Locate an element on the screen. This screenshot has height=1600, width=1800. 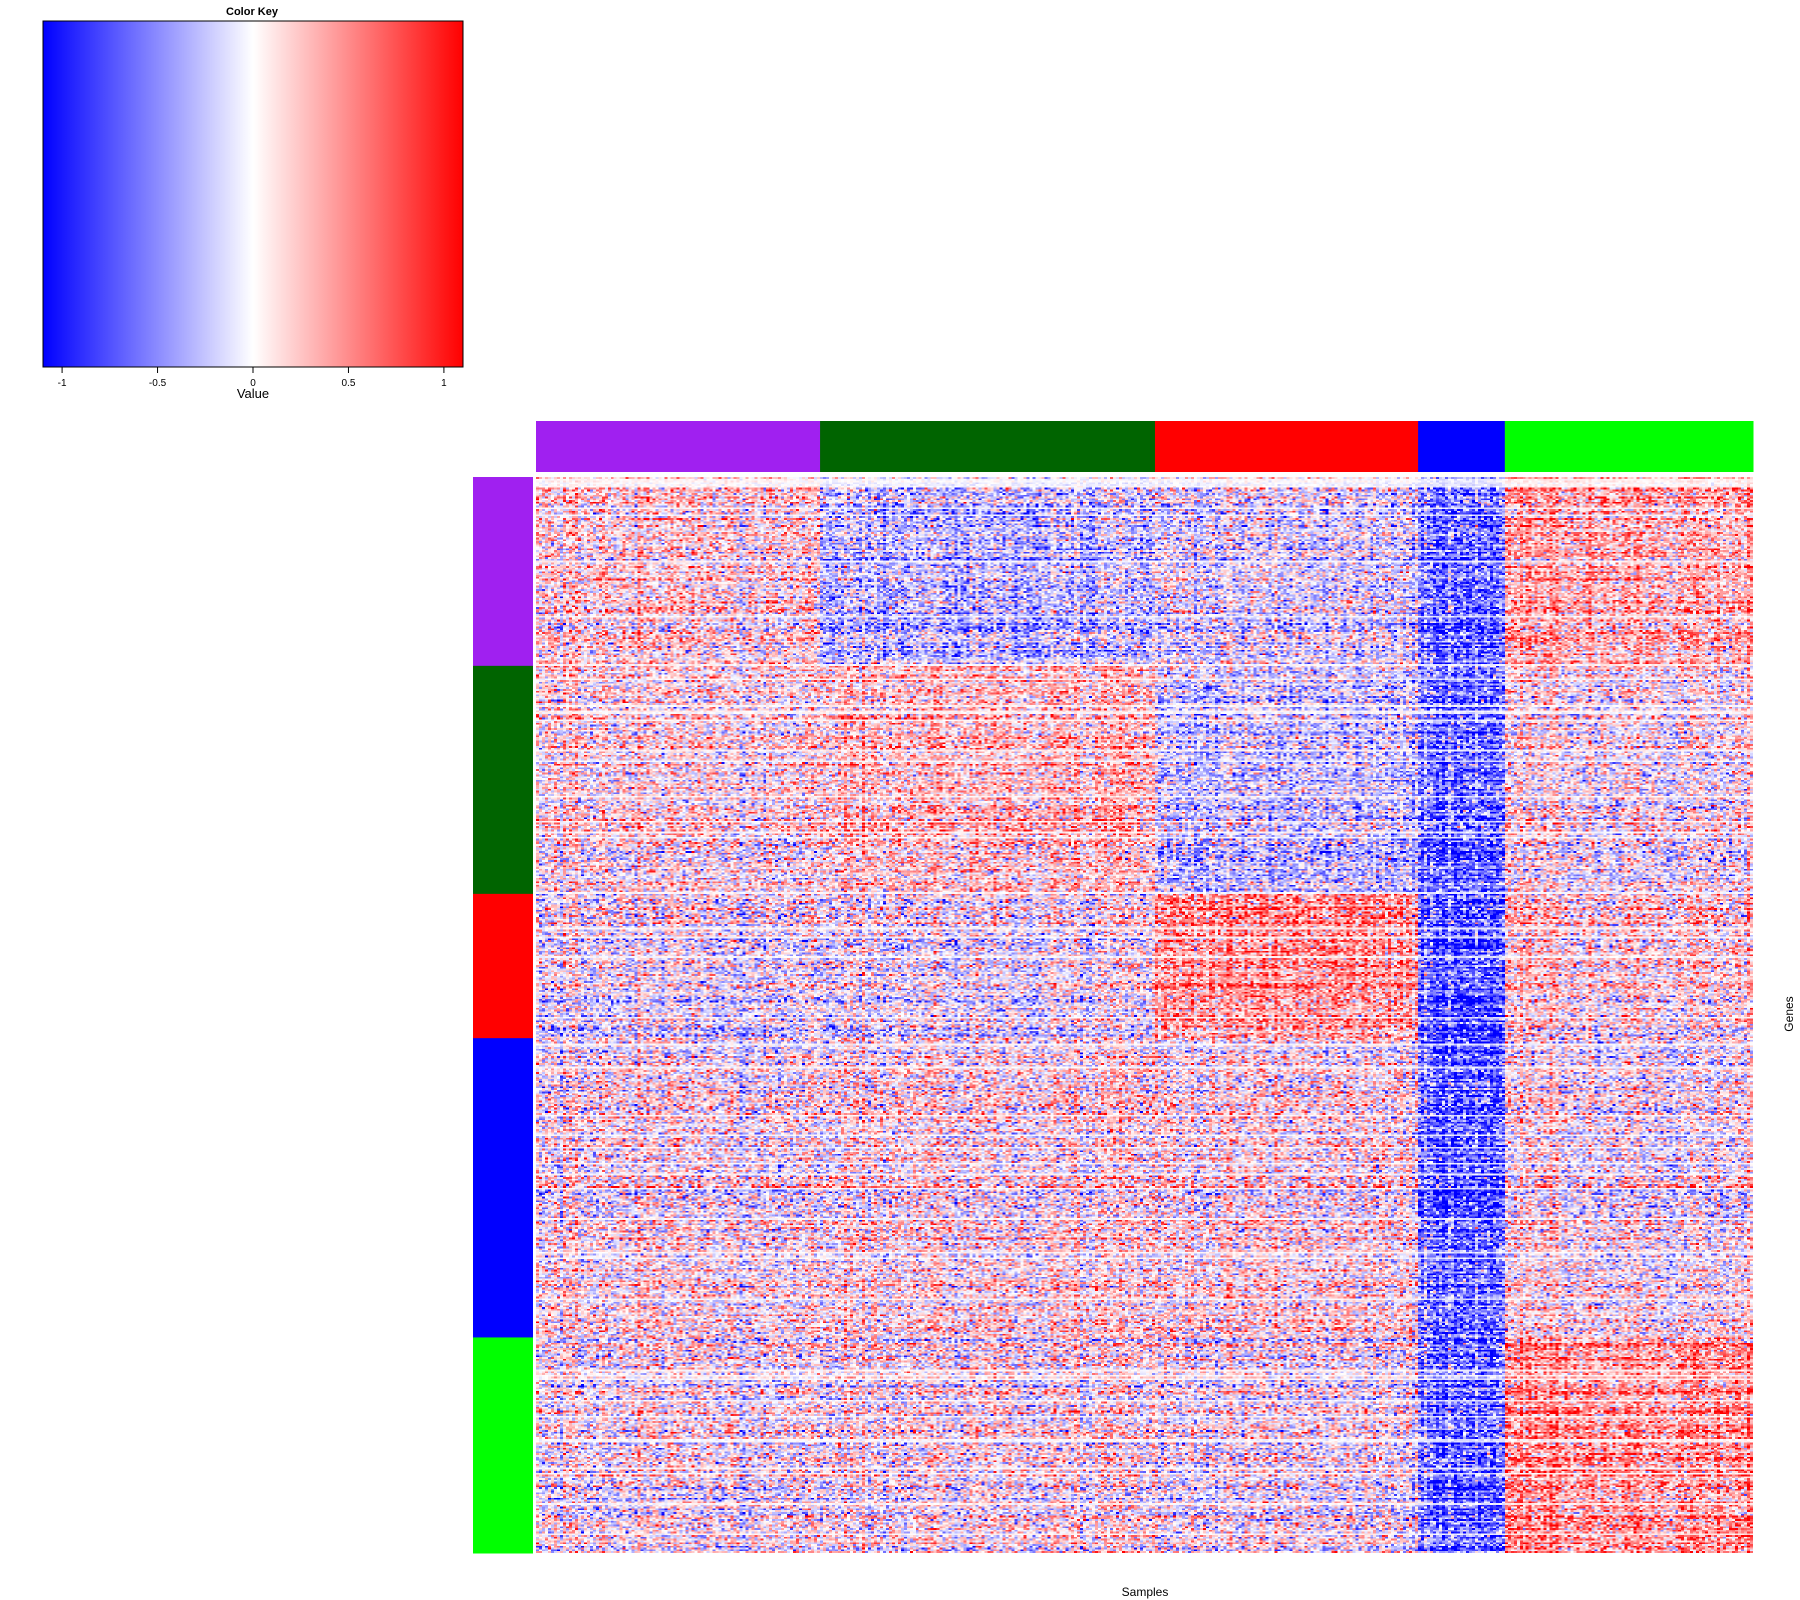
column-group-darkgreen is located at coordinates (988, 446).